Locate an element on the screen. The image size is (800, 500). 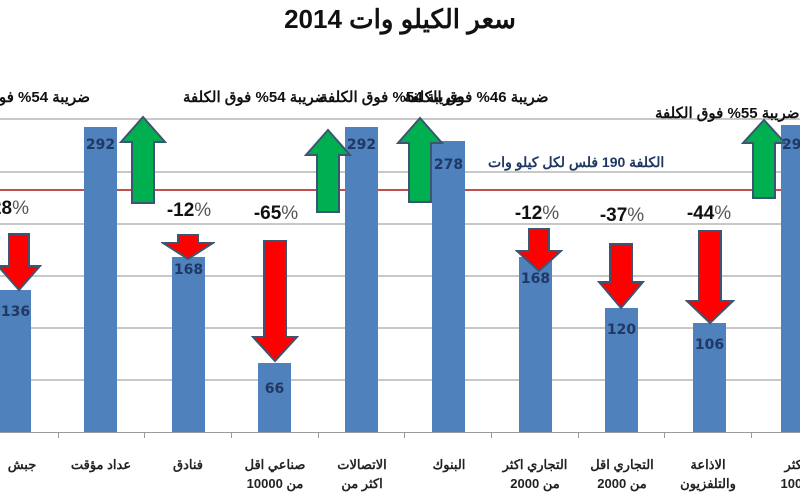
x-axis-label: التجاري اكثر من 2000 is located at coordinates (535, 474).